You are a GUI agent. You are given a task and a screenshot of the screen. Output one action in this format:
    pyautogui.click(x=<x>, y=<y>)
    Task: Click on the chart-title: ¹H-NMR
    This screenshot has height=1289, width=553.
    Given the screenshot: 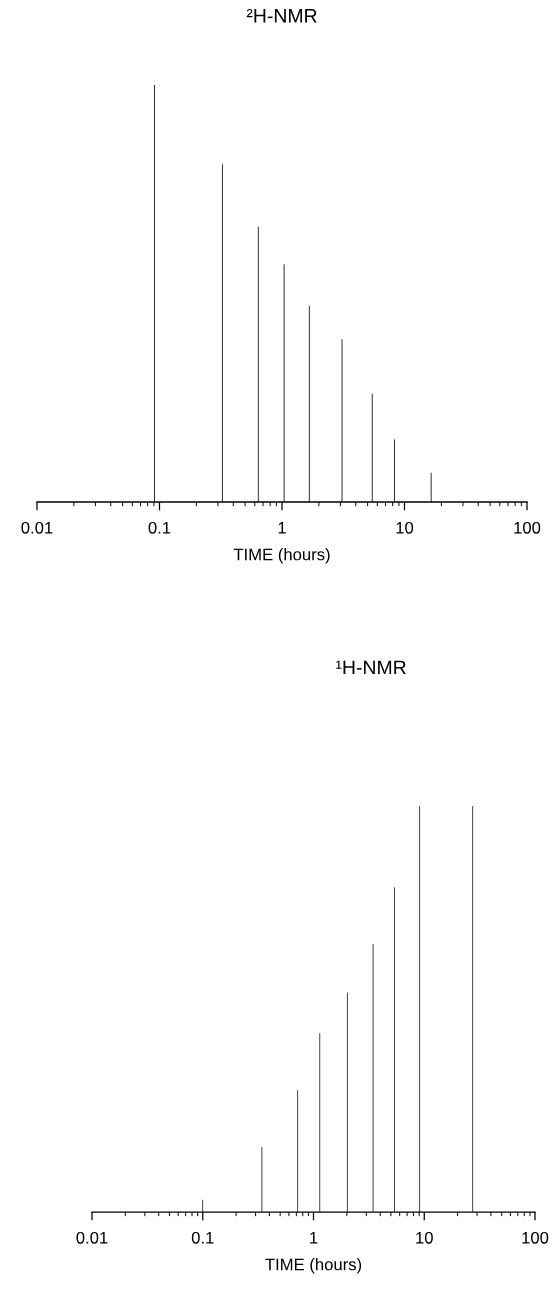 What is the action you would take?
    pyautogui.click(x=371, y=667)
    